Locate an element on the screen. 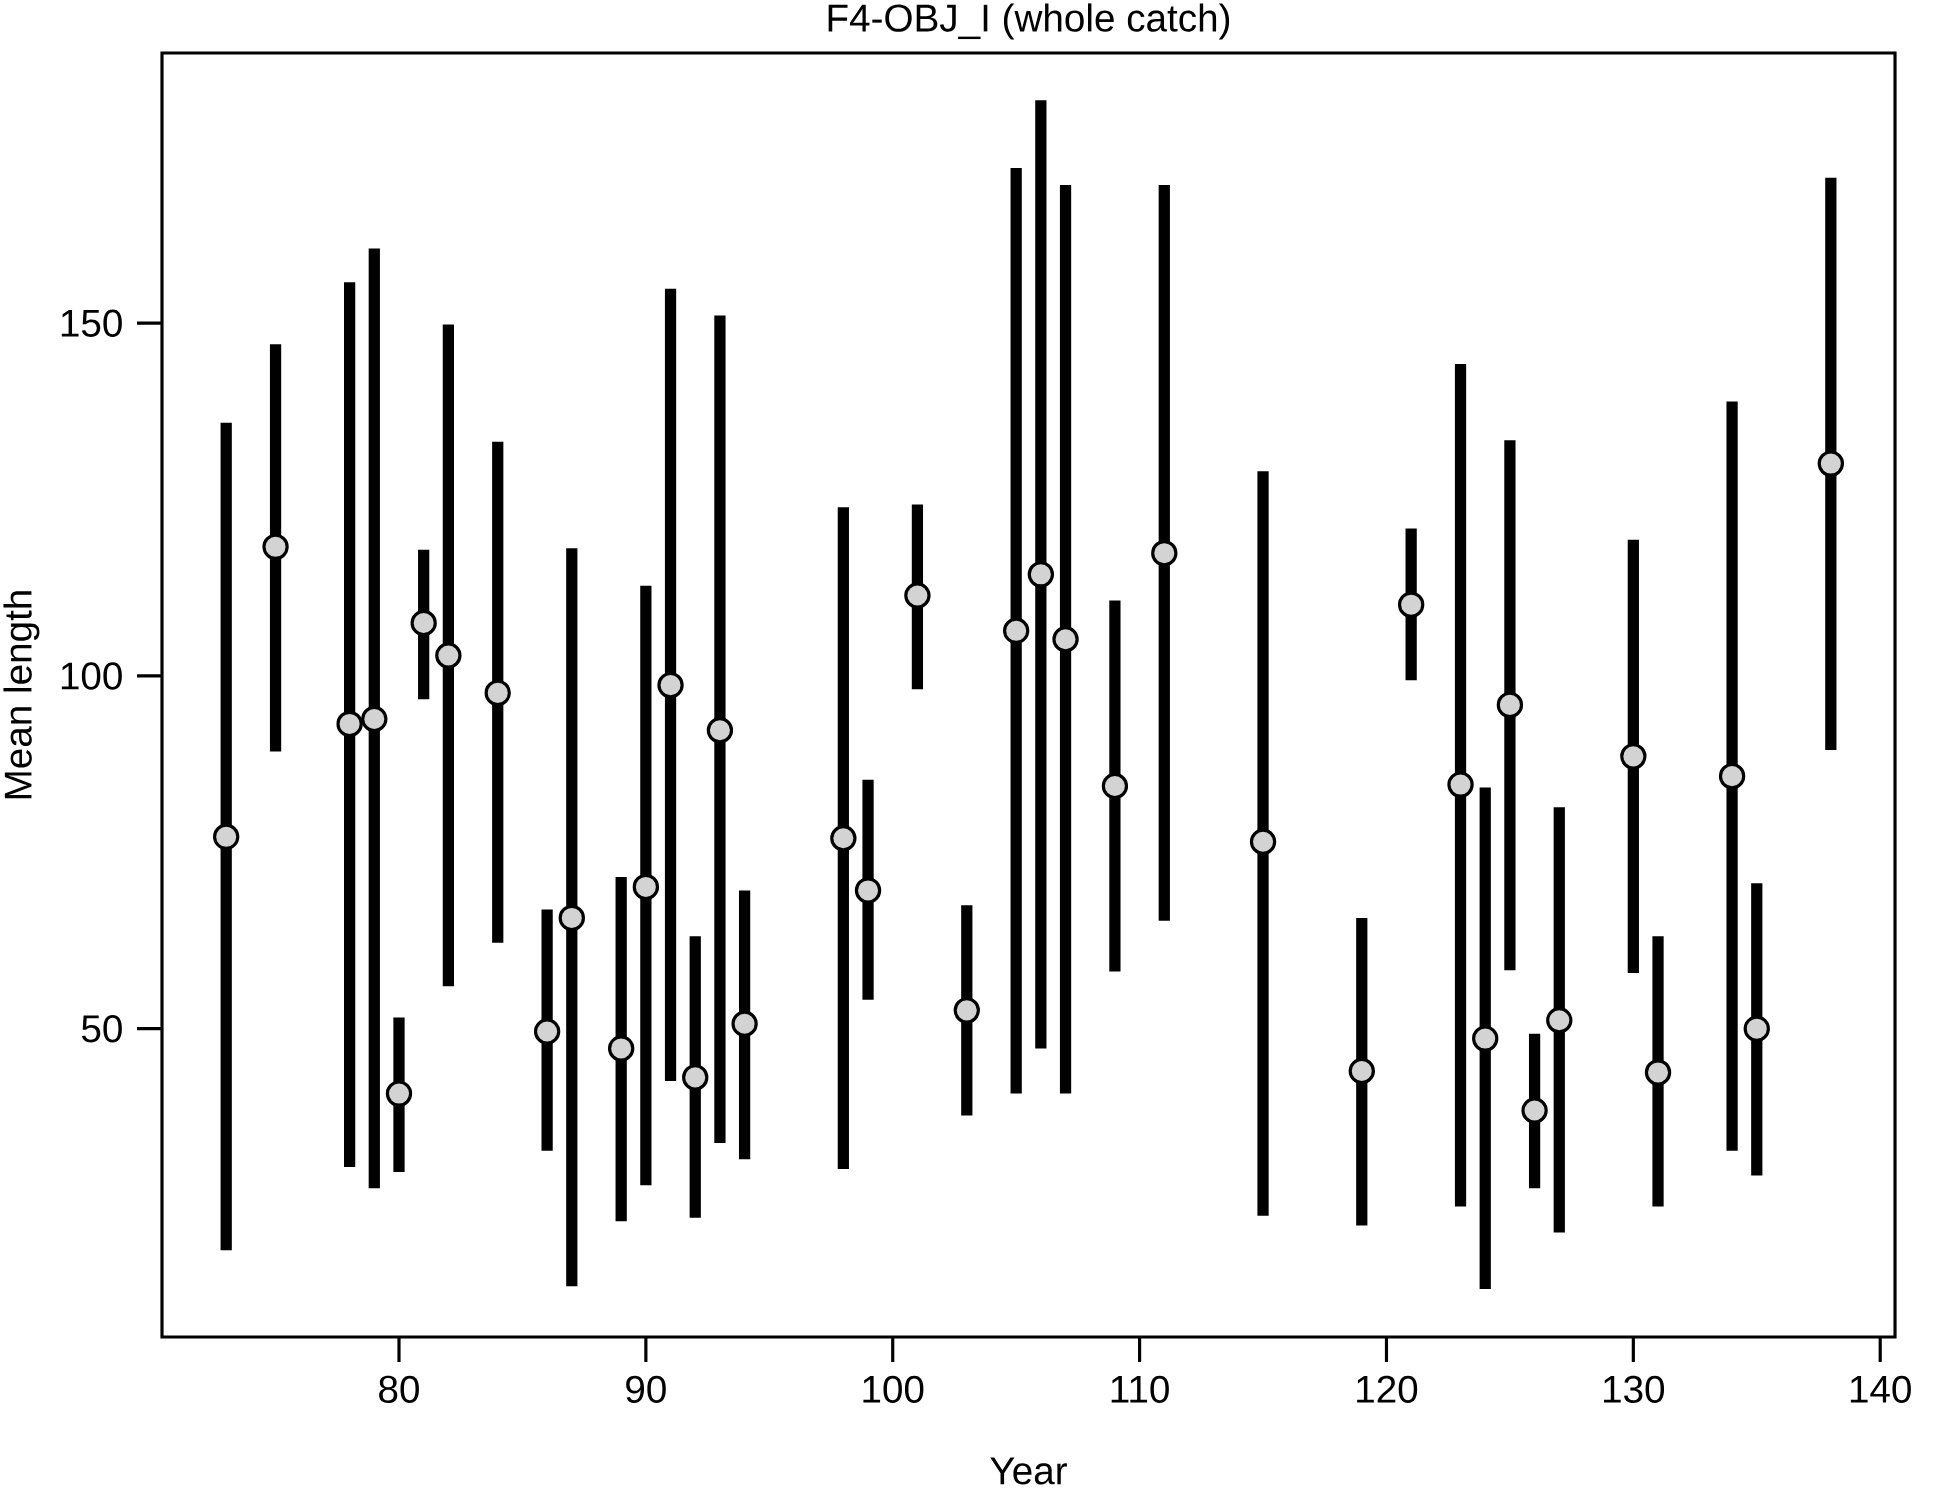 The image size is (1950, 1500). x-tick-label: 130 is located at coordinates (1634, 1389).